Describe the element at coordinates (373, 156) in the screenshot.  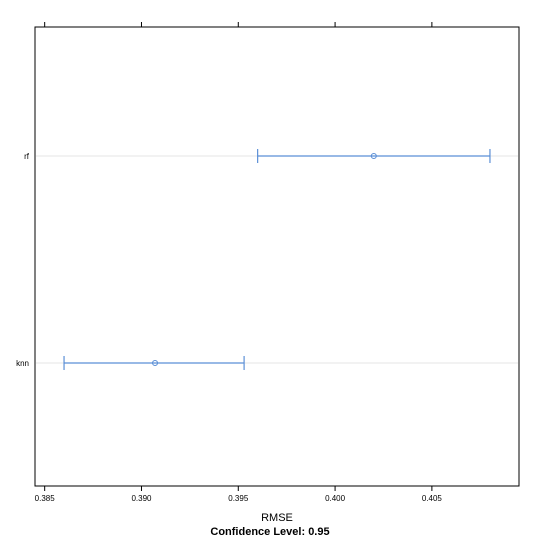
I see `estimate-point-rf` at that location.